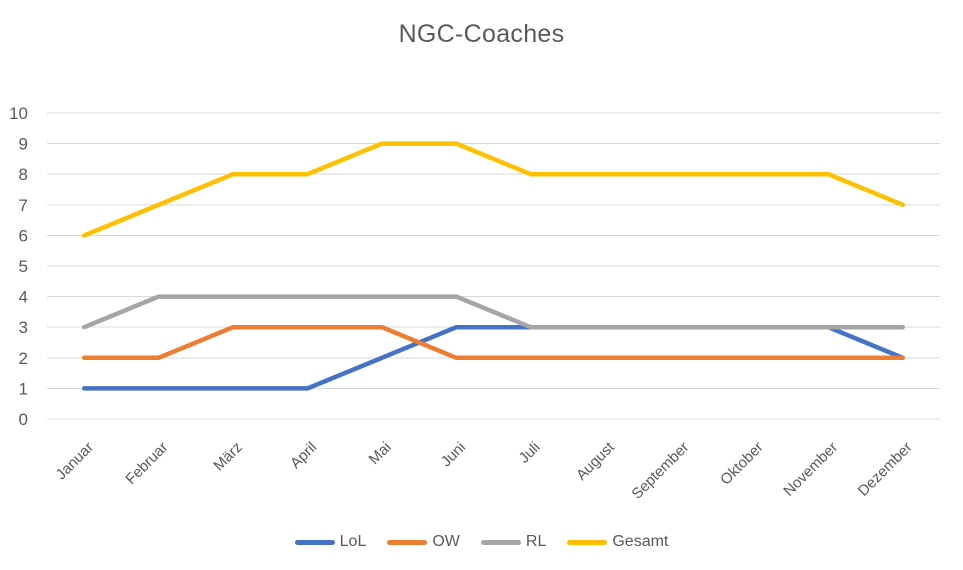 This screenshot has width=963, height=570. What do you see at coordinates (810, 469) in the screenshot?
I see `x-axis-label-11: November` at bounding box center [810, 469].